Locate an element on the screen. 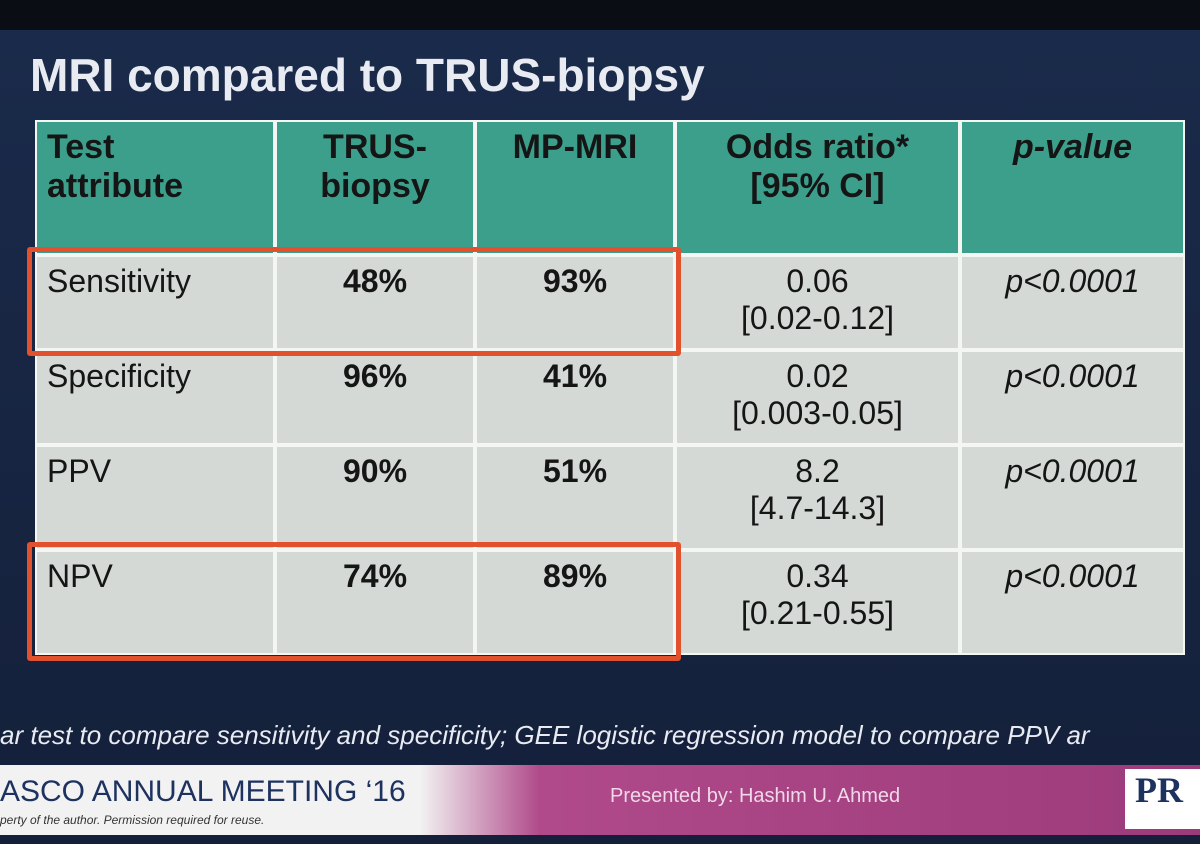 The height and width of the screenshot is (844, 1200). cell-line: TRUS- is located at coordinates (375, 147).